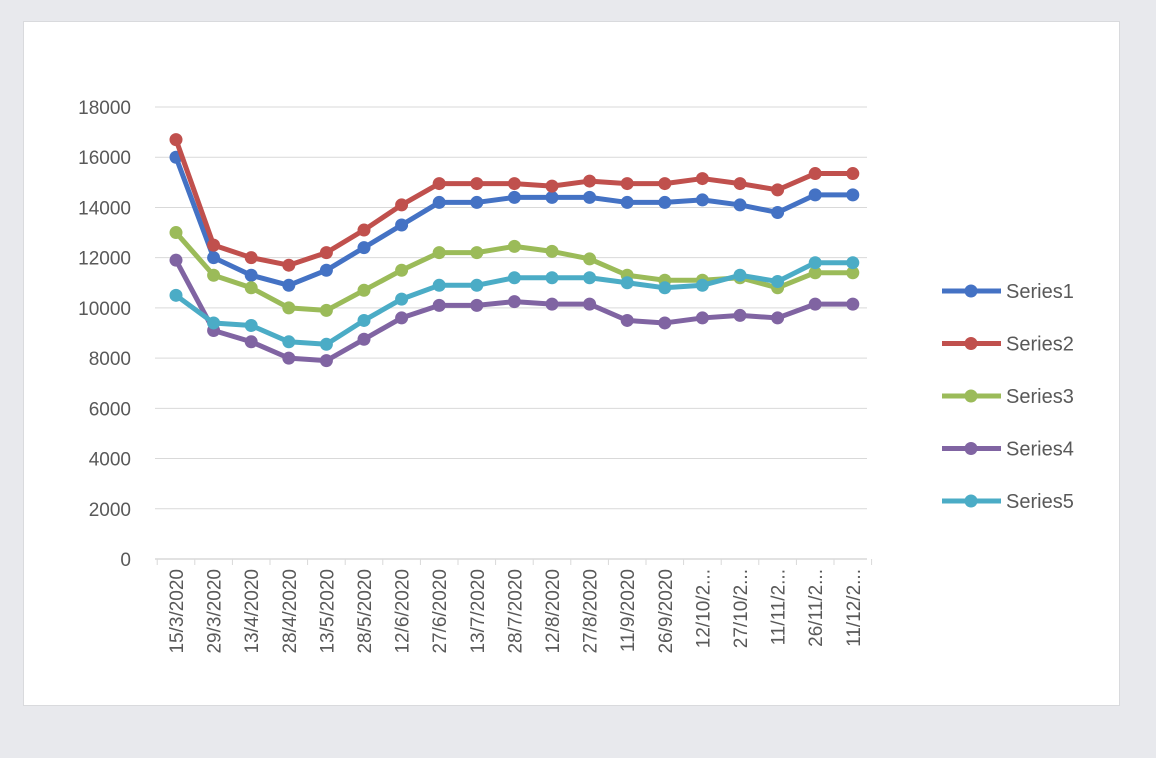  Describe the element at coordinates (1040, 345) in the screenshot. I see `legend-label-2: Series2` at that location.